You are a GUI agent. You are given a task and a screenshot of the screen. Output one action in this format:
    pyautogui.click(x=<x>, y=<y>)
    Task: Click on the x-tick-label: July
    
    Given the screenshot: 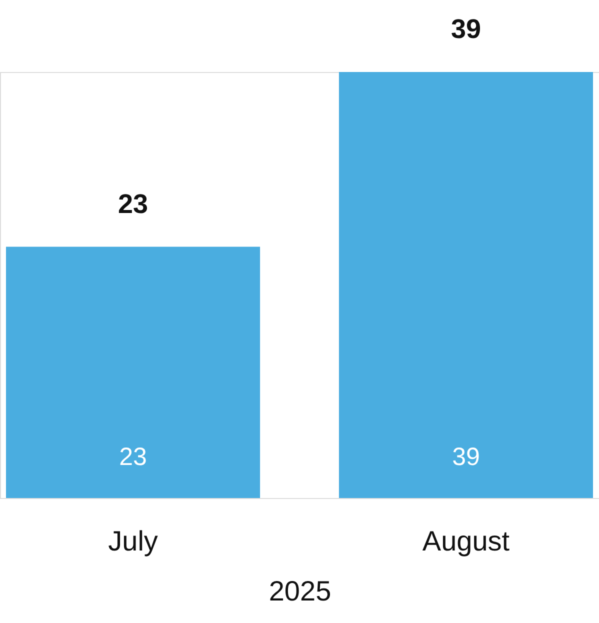 What is the action you would take?
    pyautogui.click(x=133, y=541)
    